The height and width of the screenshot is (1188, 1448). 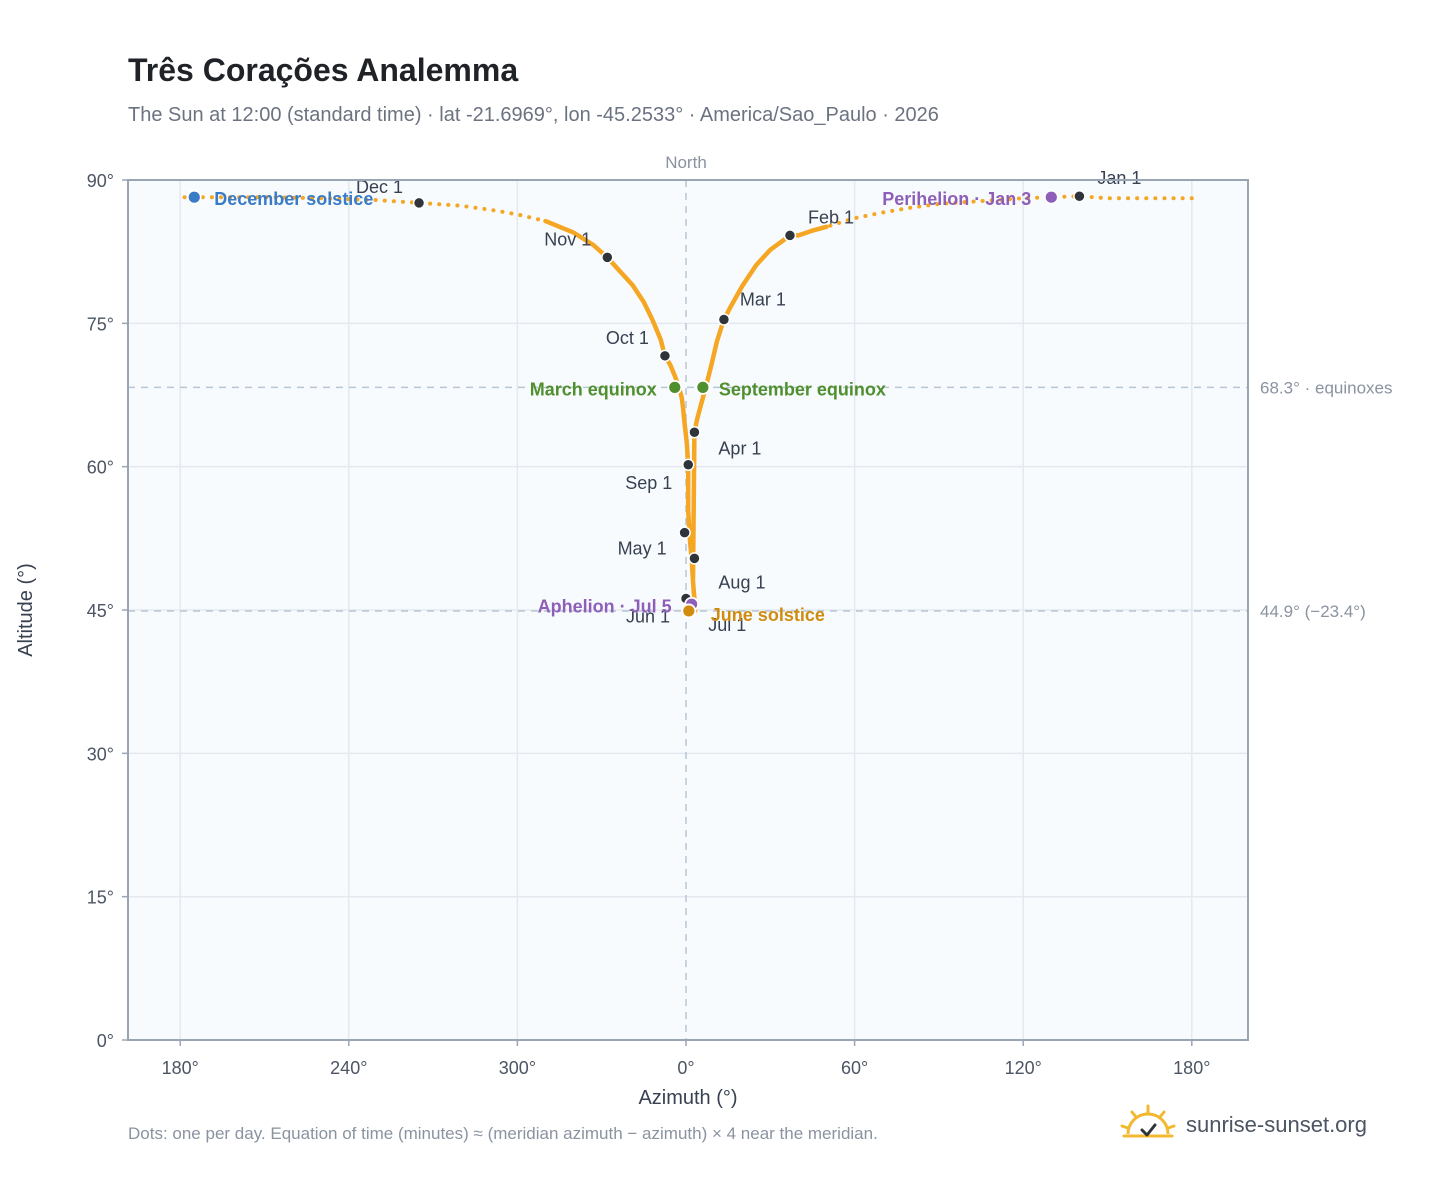 I want to click on y-tick-label: 15°, so click(x=100, y=898).